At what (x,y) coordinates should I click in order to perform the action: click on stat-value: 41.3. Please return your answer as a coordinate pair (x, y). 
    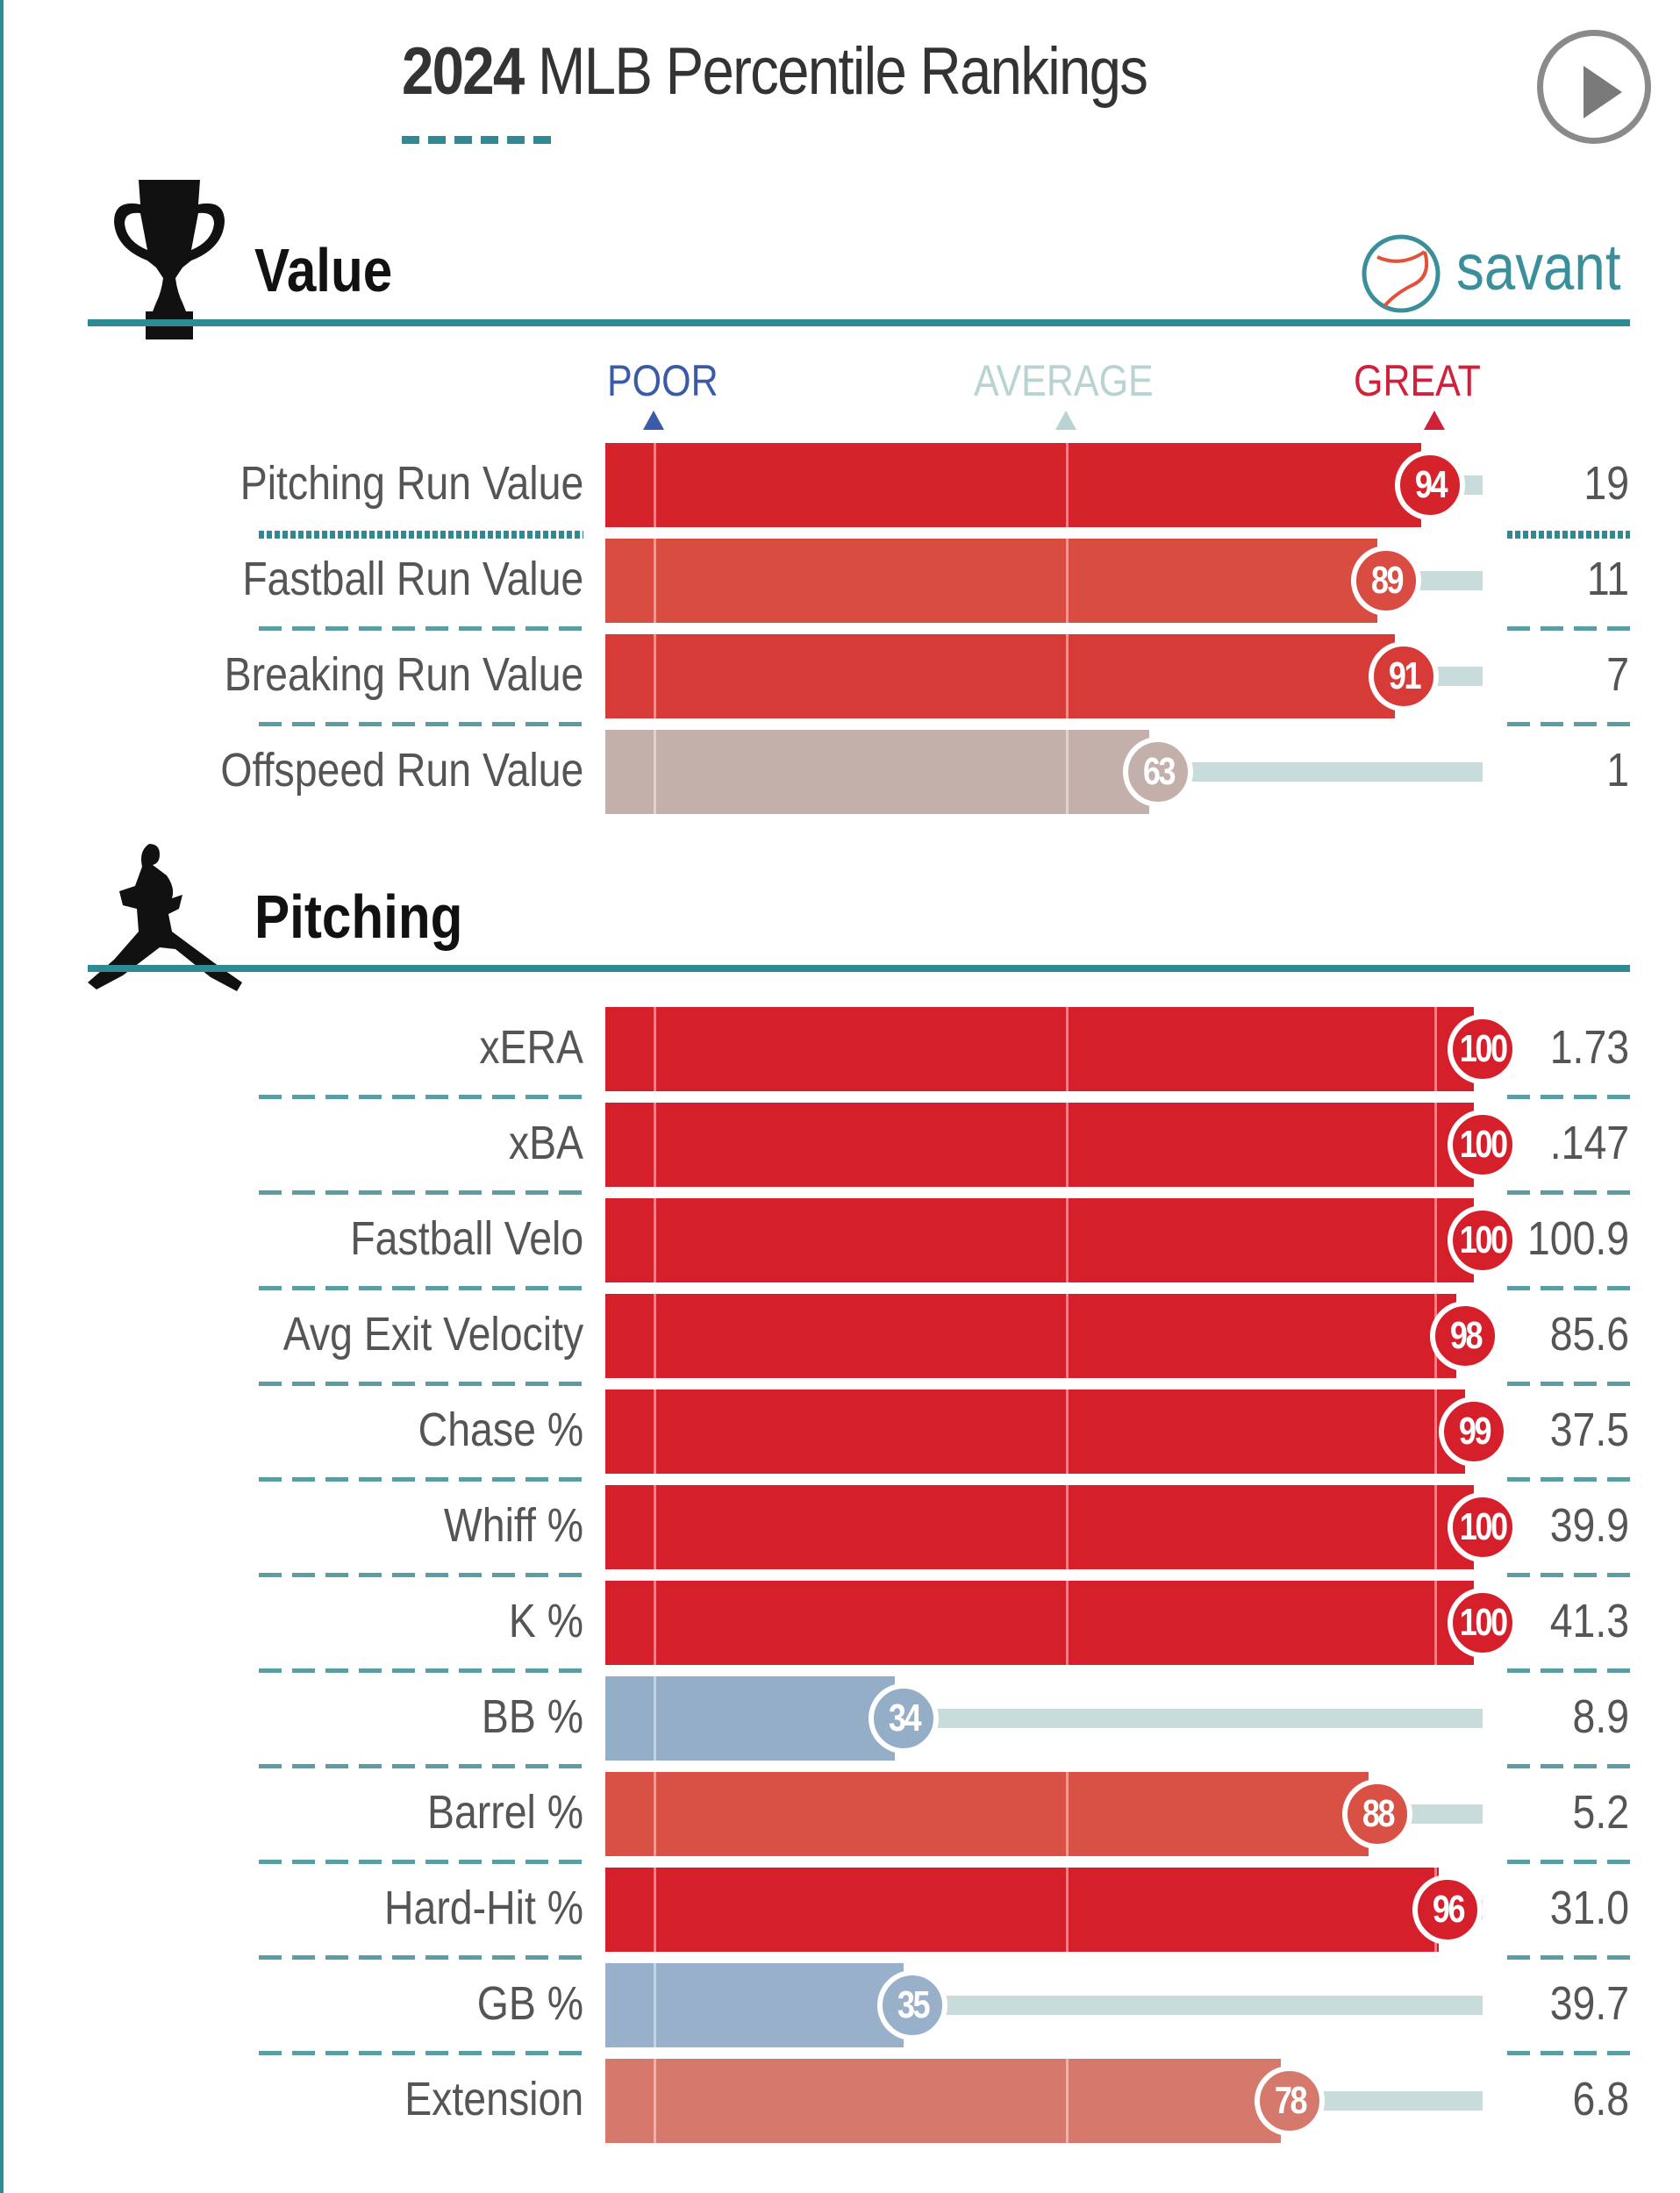
    Looking at the image, I should click on (1589, 1621).